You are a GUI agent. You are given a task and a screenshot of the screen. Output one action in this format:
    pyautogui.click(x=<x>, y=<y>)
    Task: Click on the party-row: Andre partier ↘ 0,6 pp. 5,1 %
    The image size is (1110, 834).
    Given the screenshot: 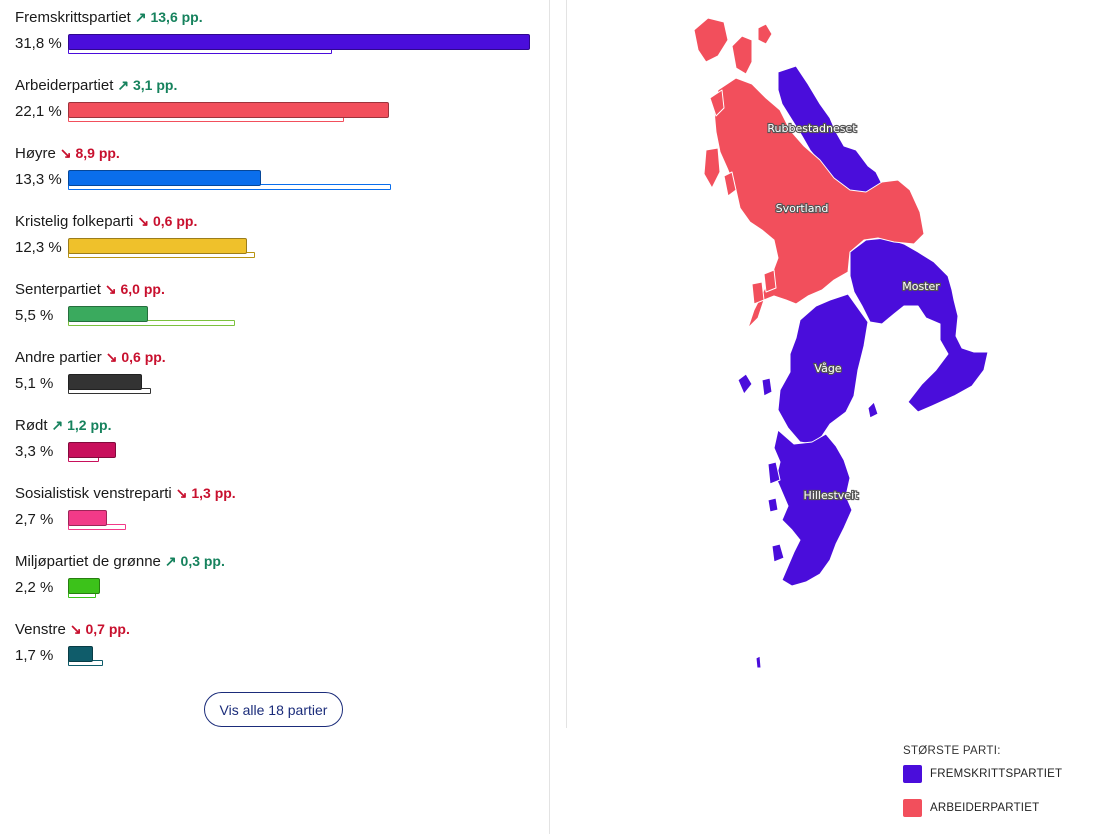 What is the action you would take?
    pyautogui.click(x=280, y=378)
    